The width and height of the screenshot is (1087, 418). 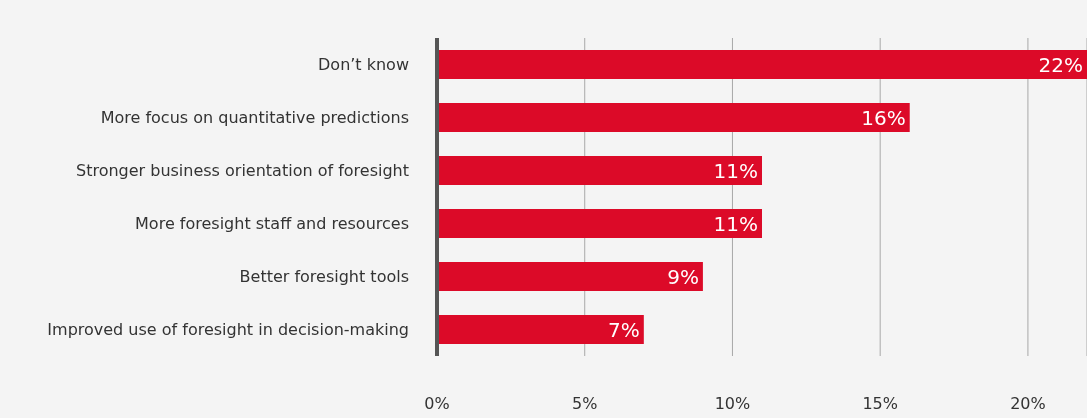 What do you see at coordinates (1060, 64) in the screenshot?
I see `data-label: 22%` at bounding box center [1060, 64].